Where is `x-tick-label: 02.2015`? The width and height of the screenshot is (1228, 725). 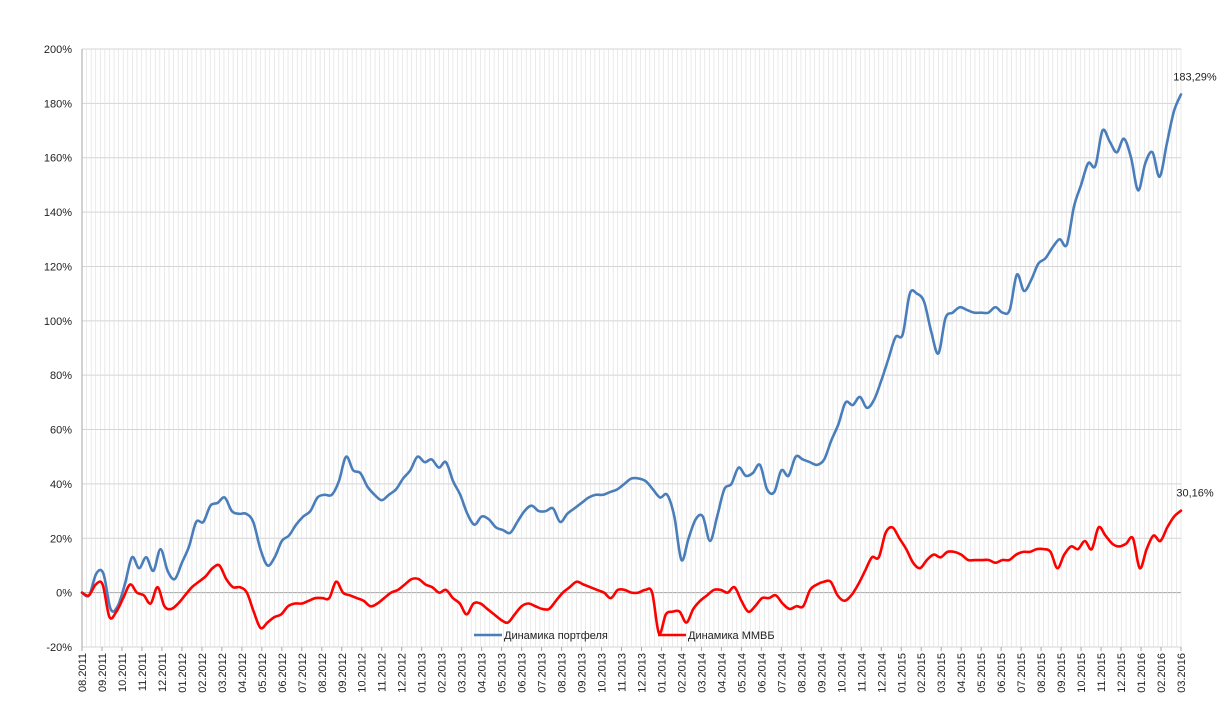
x-tick-label: 02.2015 is located at coordinates (922, 673).